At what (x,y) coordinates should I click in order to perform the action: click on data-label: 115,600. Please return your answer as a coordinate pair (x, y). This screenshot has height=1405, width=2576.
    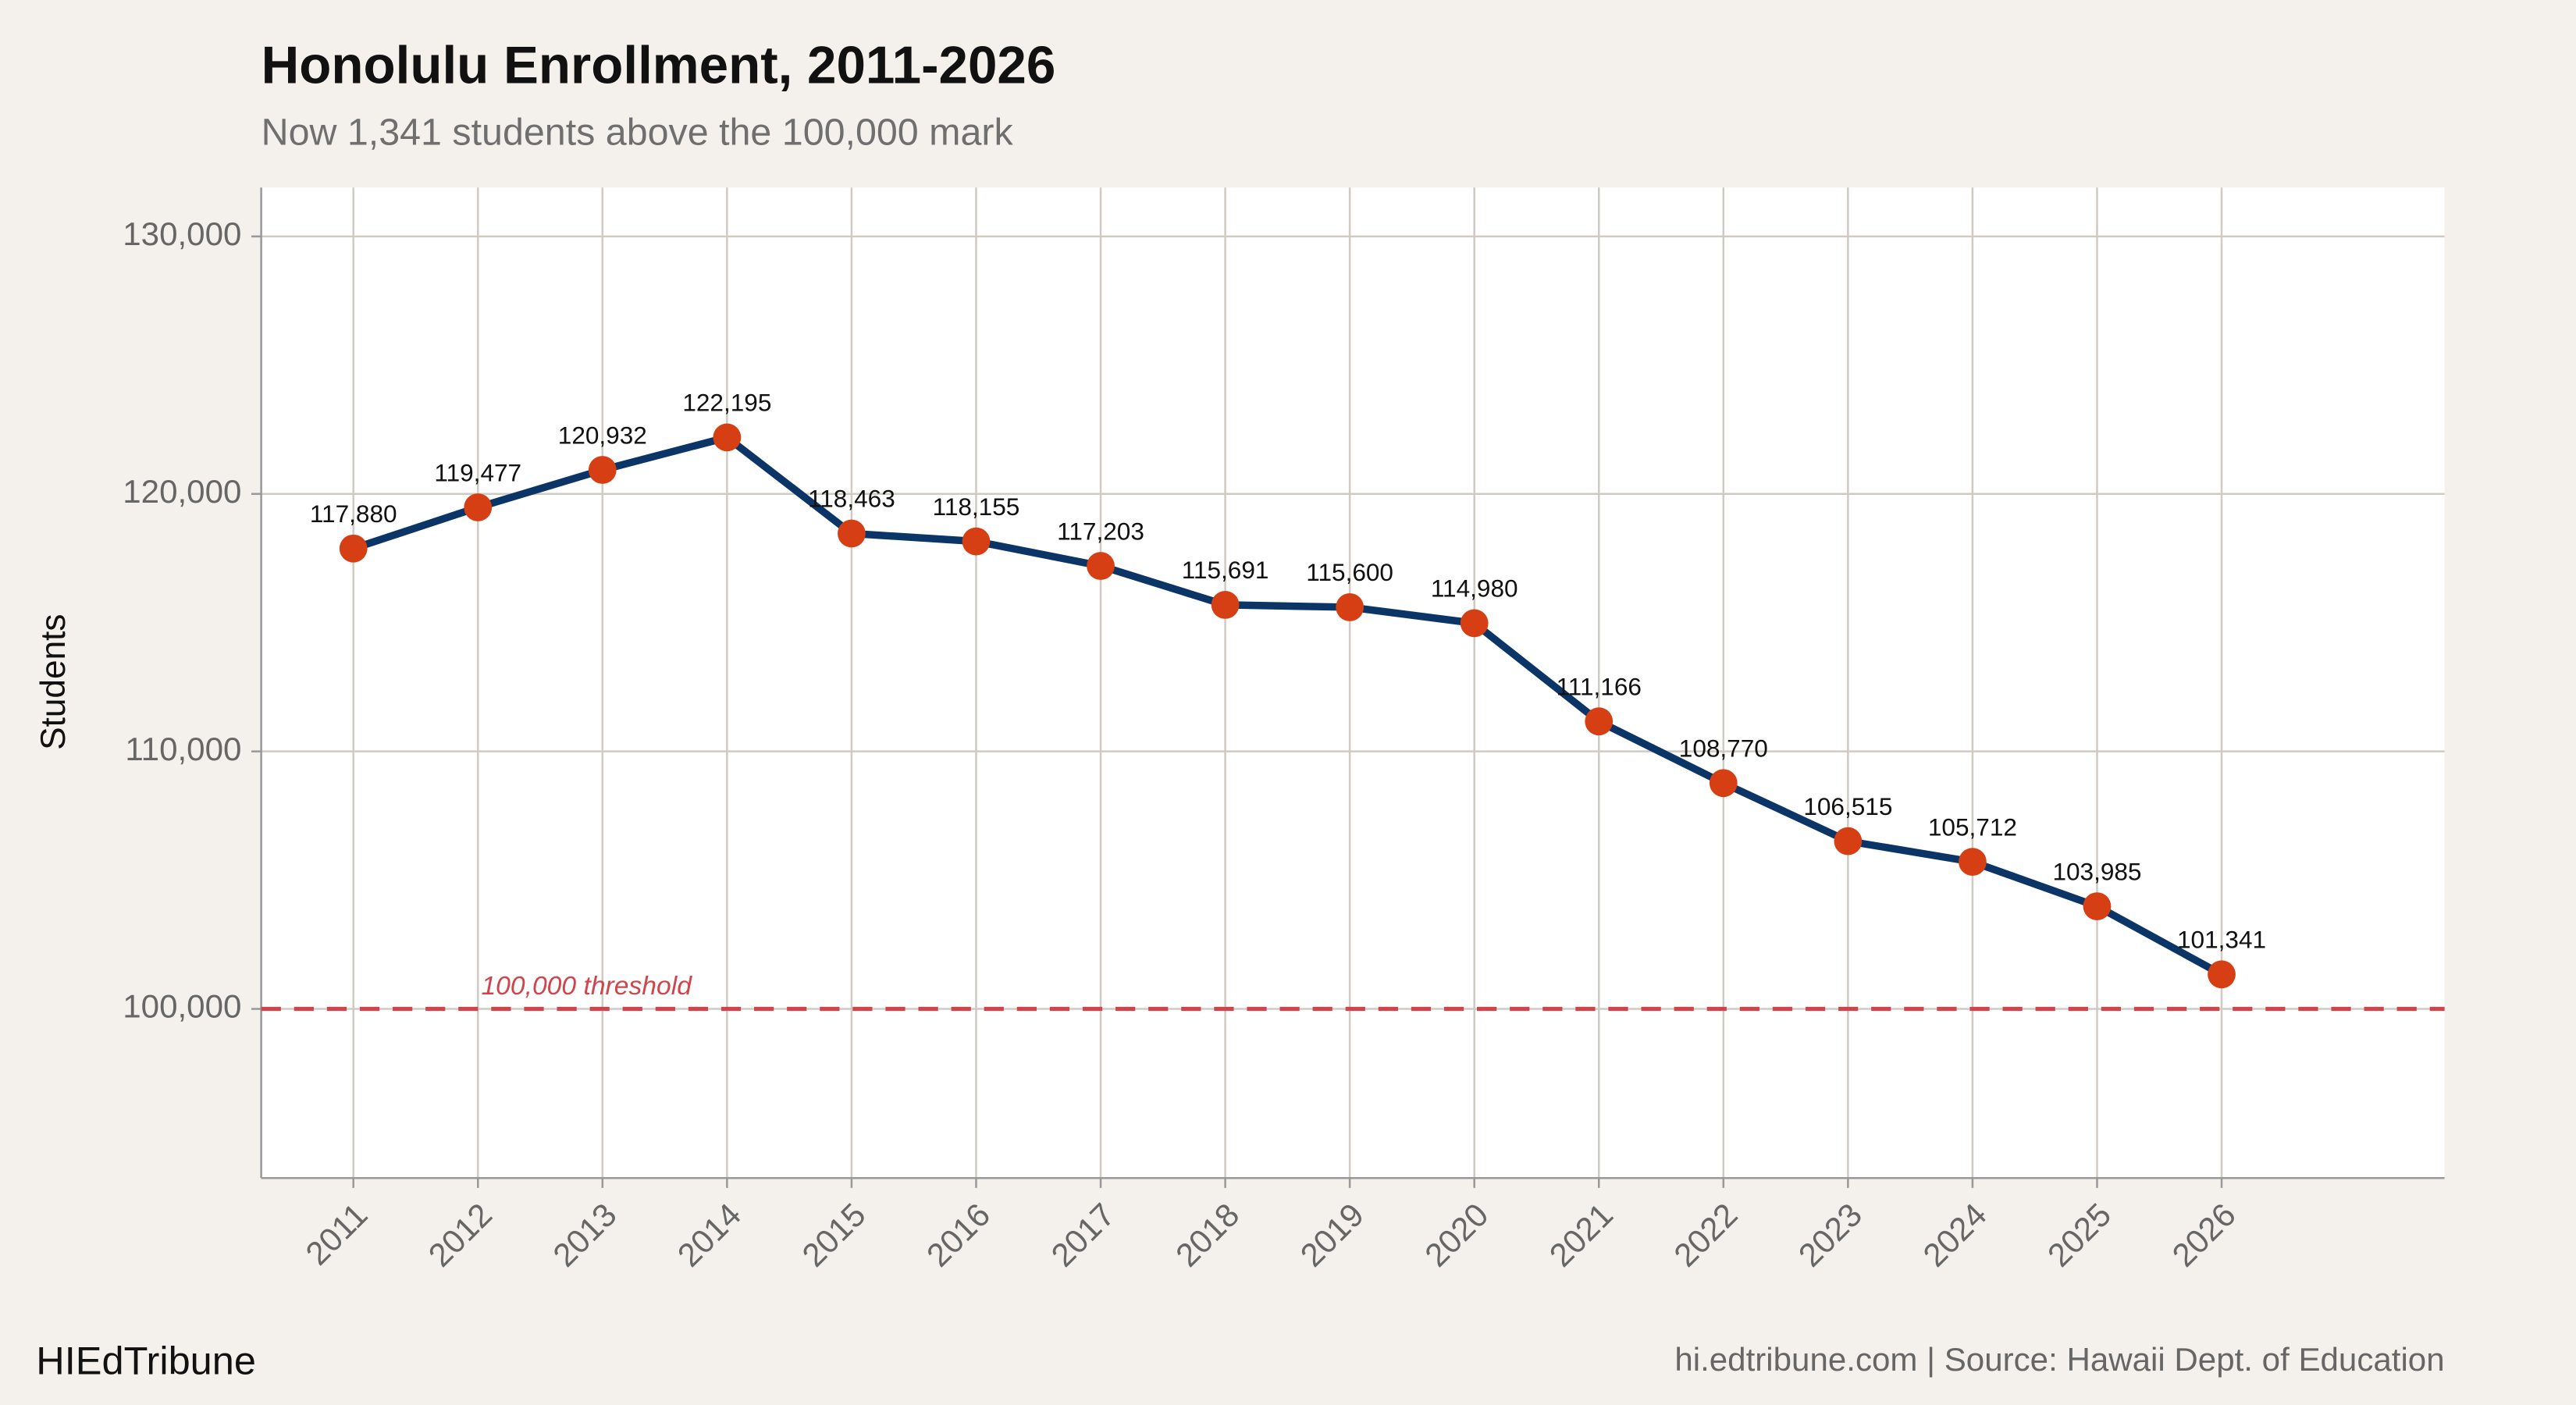
    Looking at the image, I should click on (1349, 572).